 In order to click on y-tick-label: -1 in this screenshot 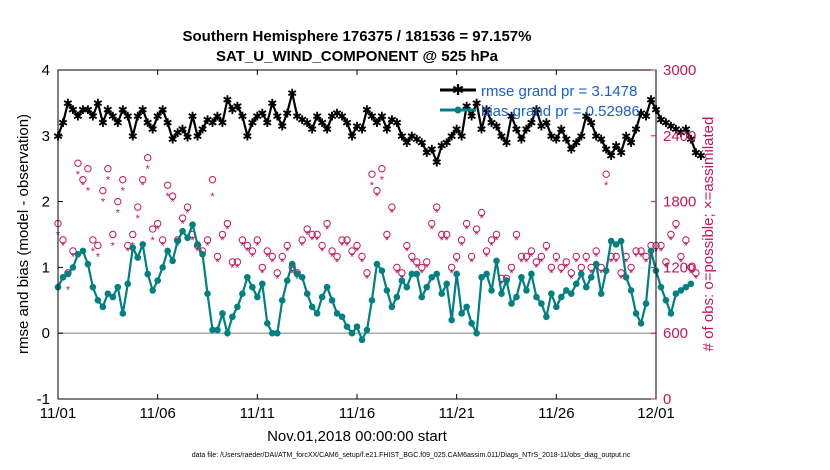, I will do `click(43, 399)`.